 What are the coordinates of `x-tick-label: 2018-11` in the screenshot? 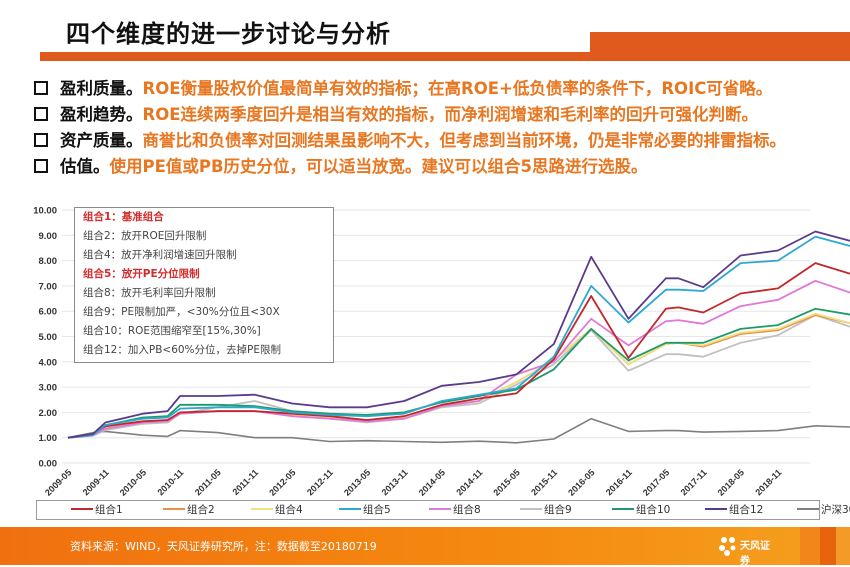 It's located at (768, 482).